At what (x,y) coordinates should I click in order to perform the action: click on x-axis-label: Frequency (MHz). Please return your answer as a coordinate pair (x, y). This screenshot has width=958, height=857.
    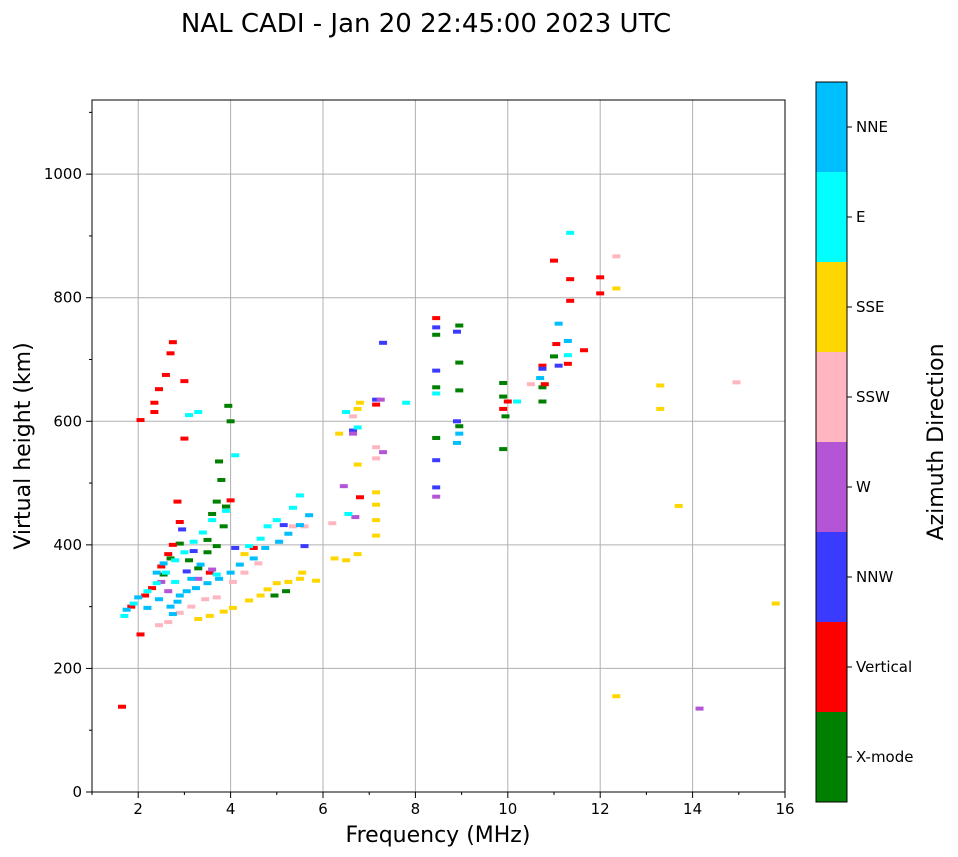
    Looking at the image, I should click on (438, 835).